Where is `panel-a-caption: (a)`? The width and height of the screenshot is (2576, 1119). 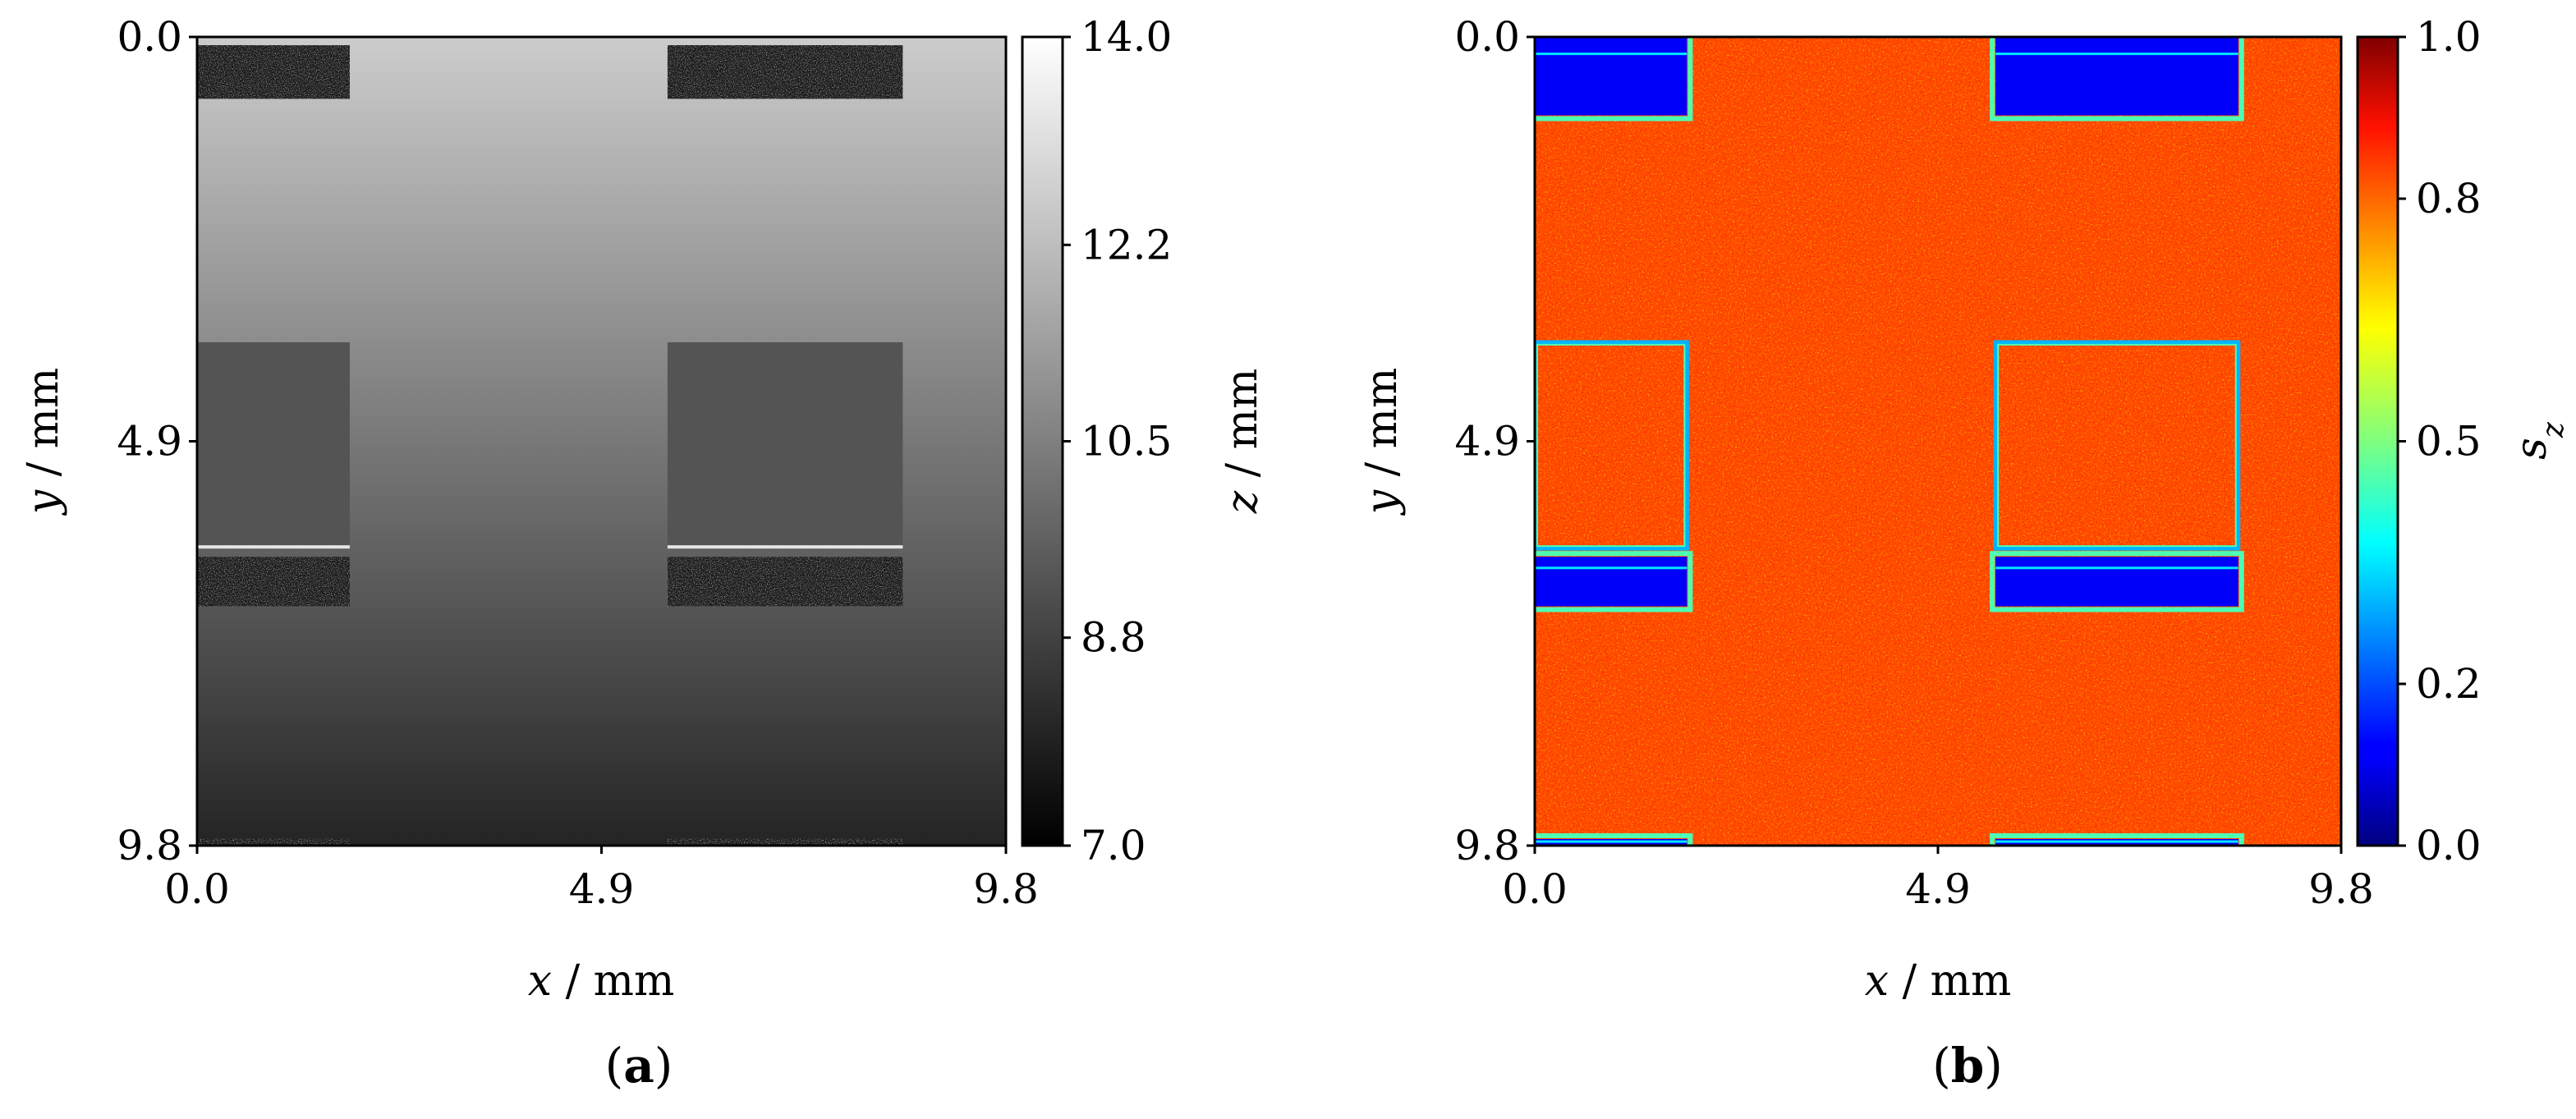 panel-a-caption: (a) is located at coordinates (639, 1066).